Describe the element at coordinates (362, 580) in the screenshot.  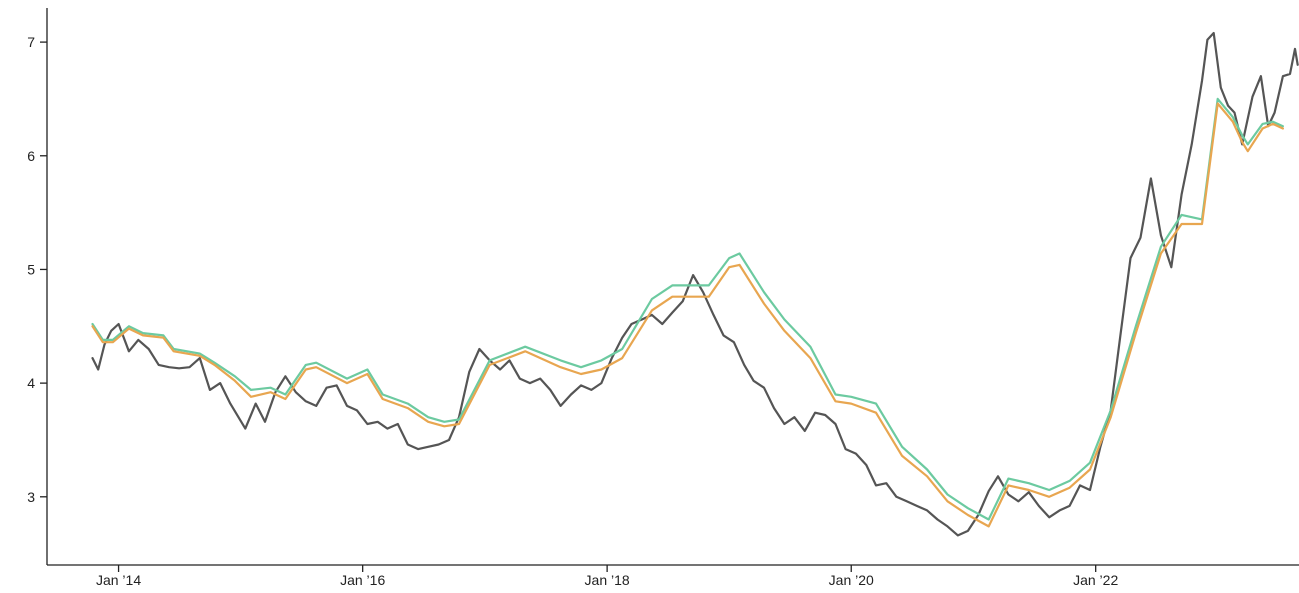
I see `x-tick-label: Jan ’16` at that location.